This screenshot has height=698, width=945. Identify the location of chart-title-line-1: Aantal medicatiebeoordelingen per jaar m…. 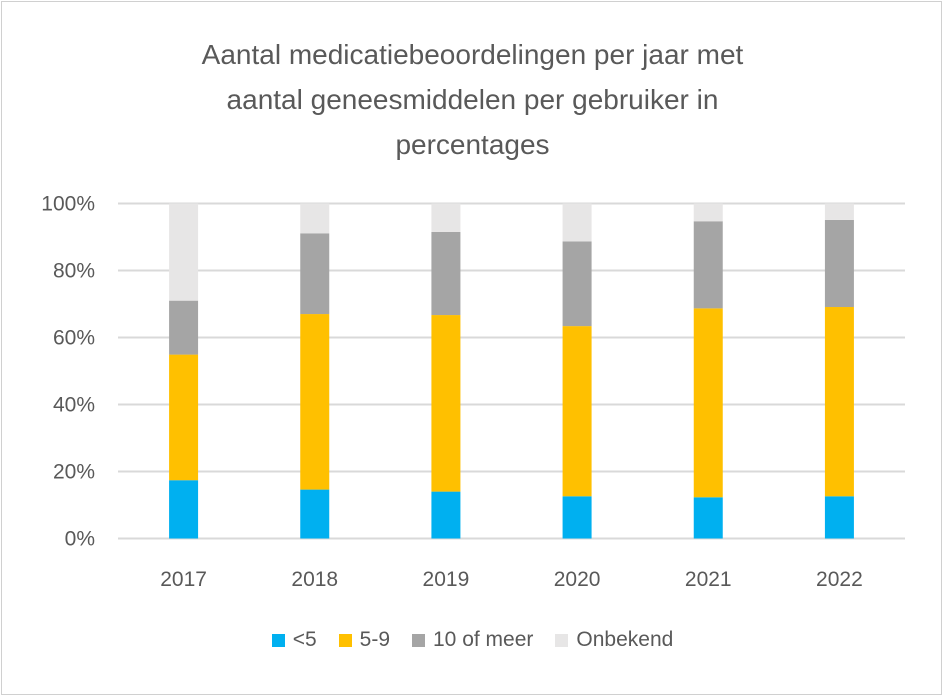
(472, 54).